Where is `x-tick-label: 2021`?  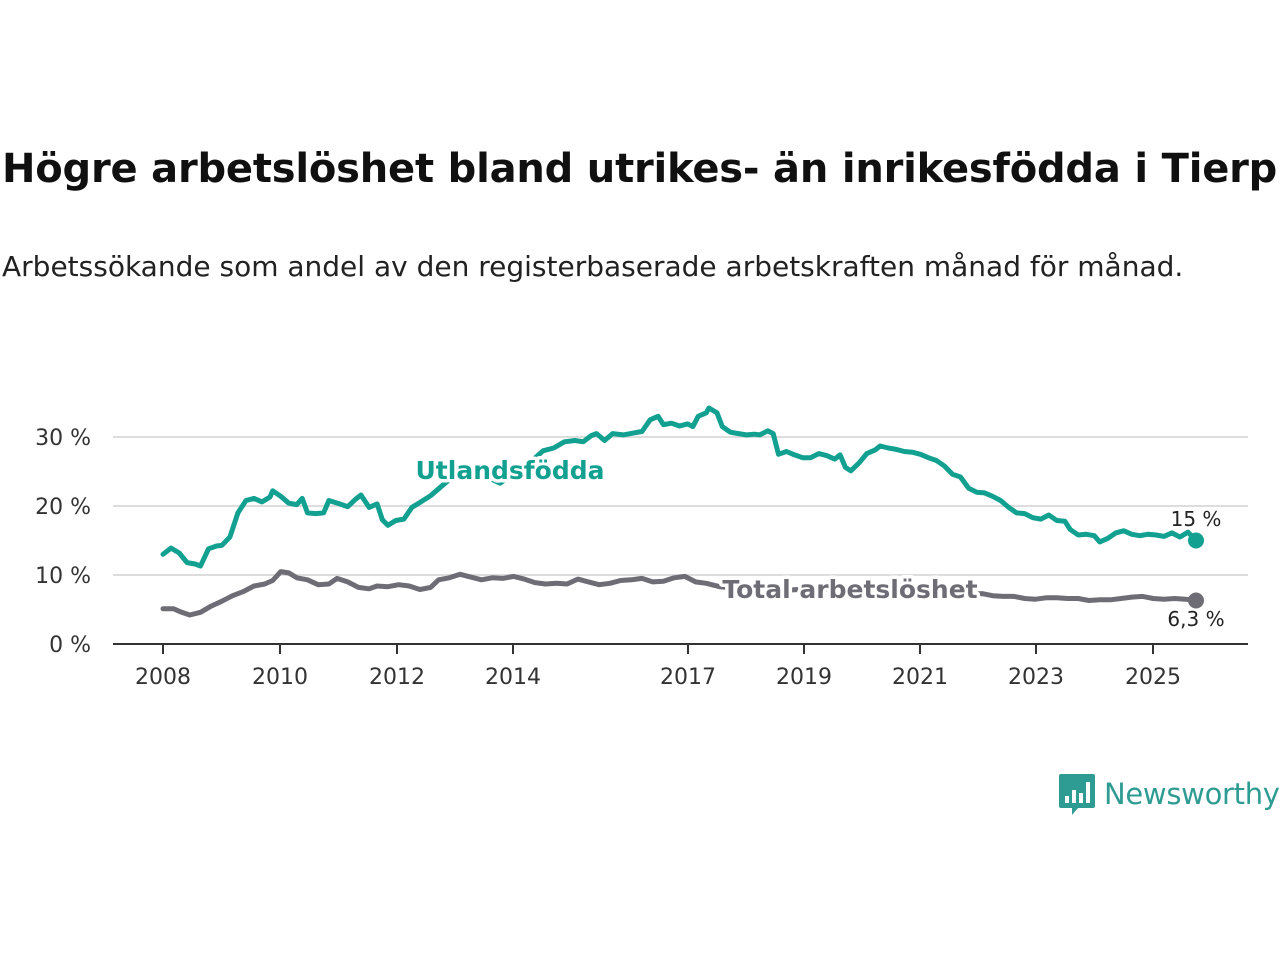 x-tick-label: 2021 is located at coordinates (920, 677).